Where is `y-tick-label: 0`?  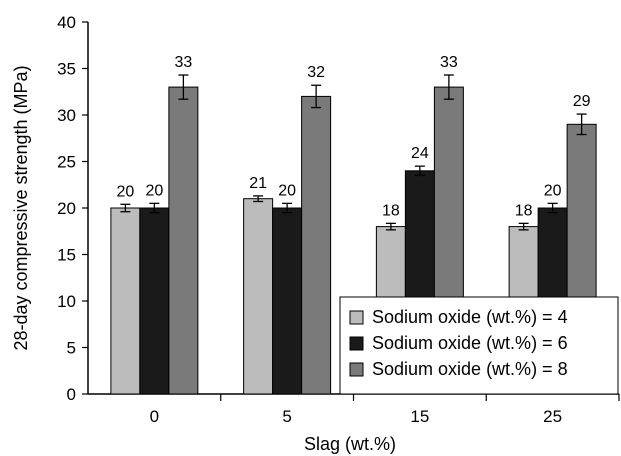 y-tick-label: 0 is located at coordinates (71, 394).